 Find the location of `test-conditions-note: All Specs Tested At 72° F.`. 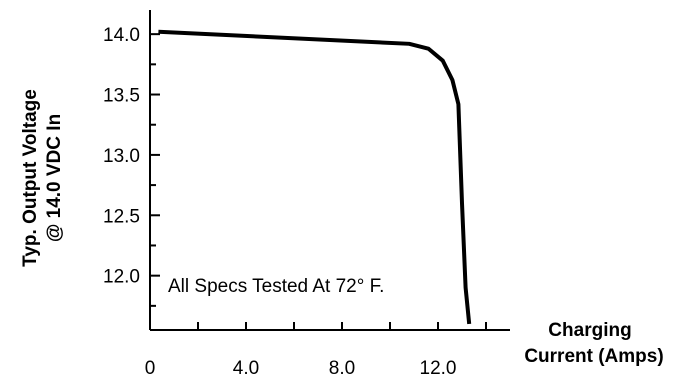

test-conditions-note: All Specs Tested At 72° F. is located at coordinates (276, 286).